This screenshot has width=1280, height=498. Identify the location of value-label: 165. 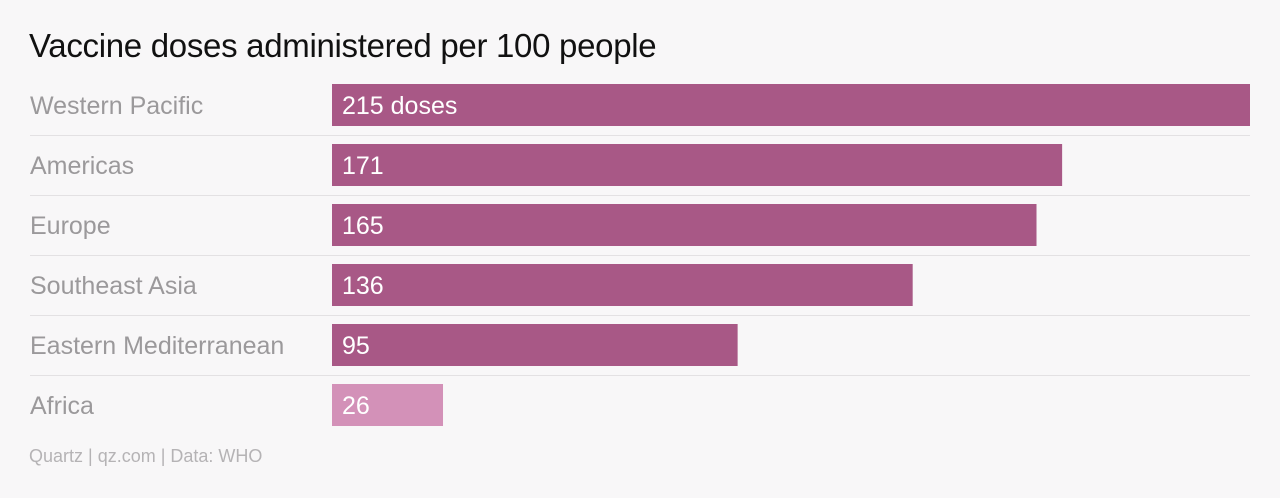
(363, 226).